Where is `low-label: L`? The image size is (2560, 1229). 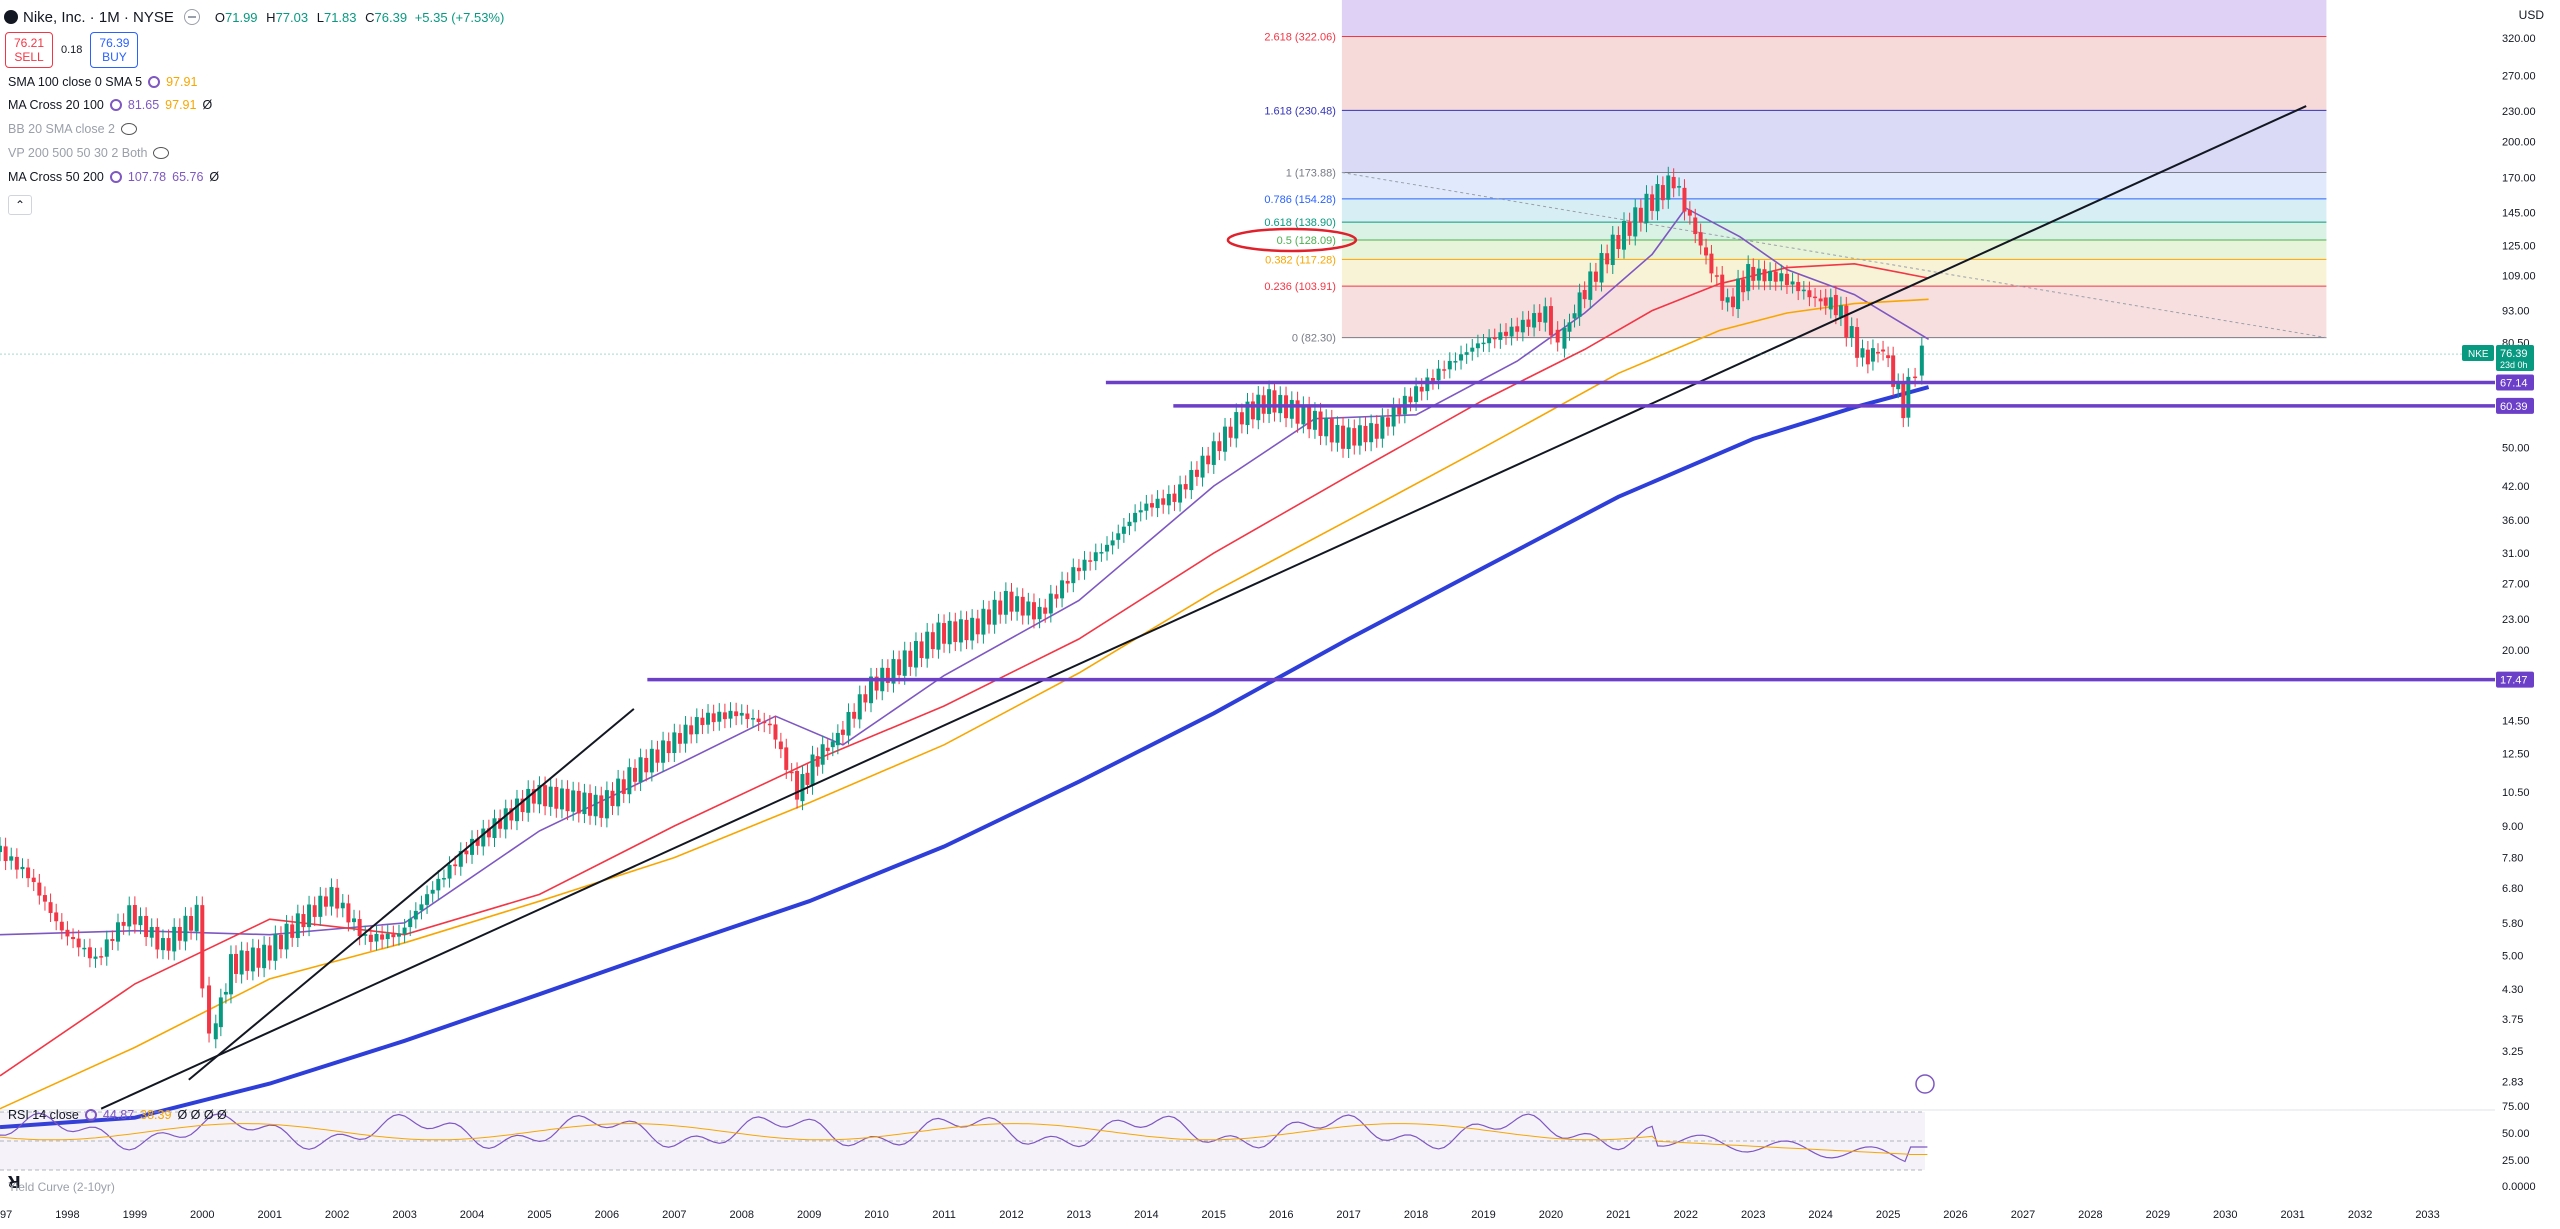 low-label: L is located at coordinates (320, 17).